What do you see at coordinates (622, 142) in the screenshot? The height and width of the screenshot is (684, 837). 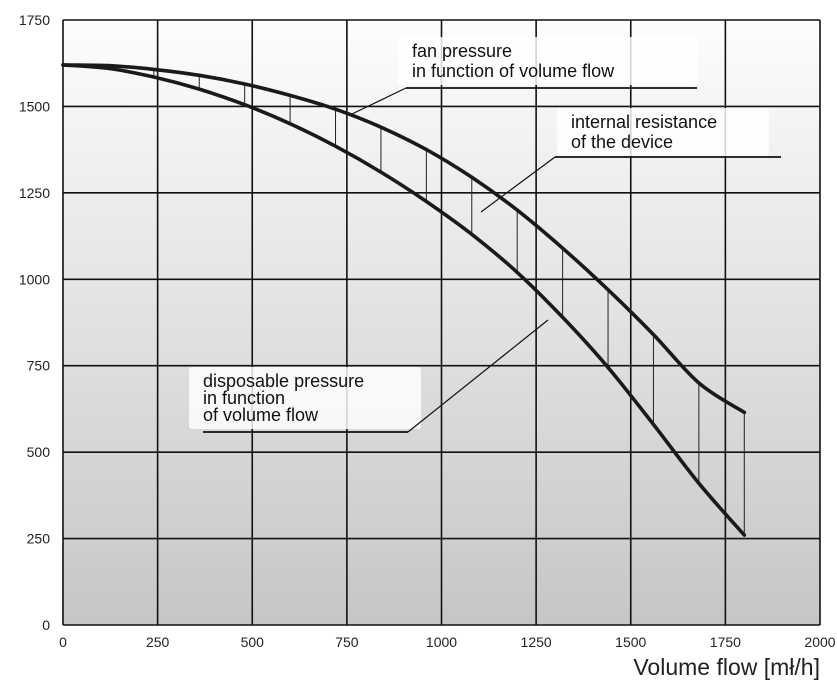 I see `annotation-text: of the device` at bounding box center [622, 142].